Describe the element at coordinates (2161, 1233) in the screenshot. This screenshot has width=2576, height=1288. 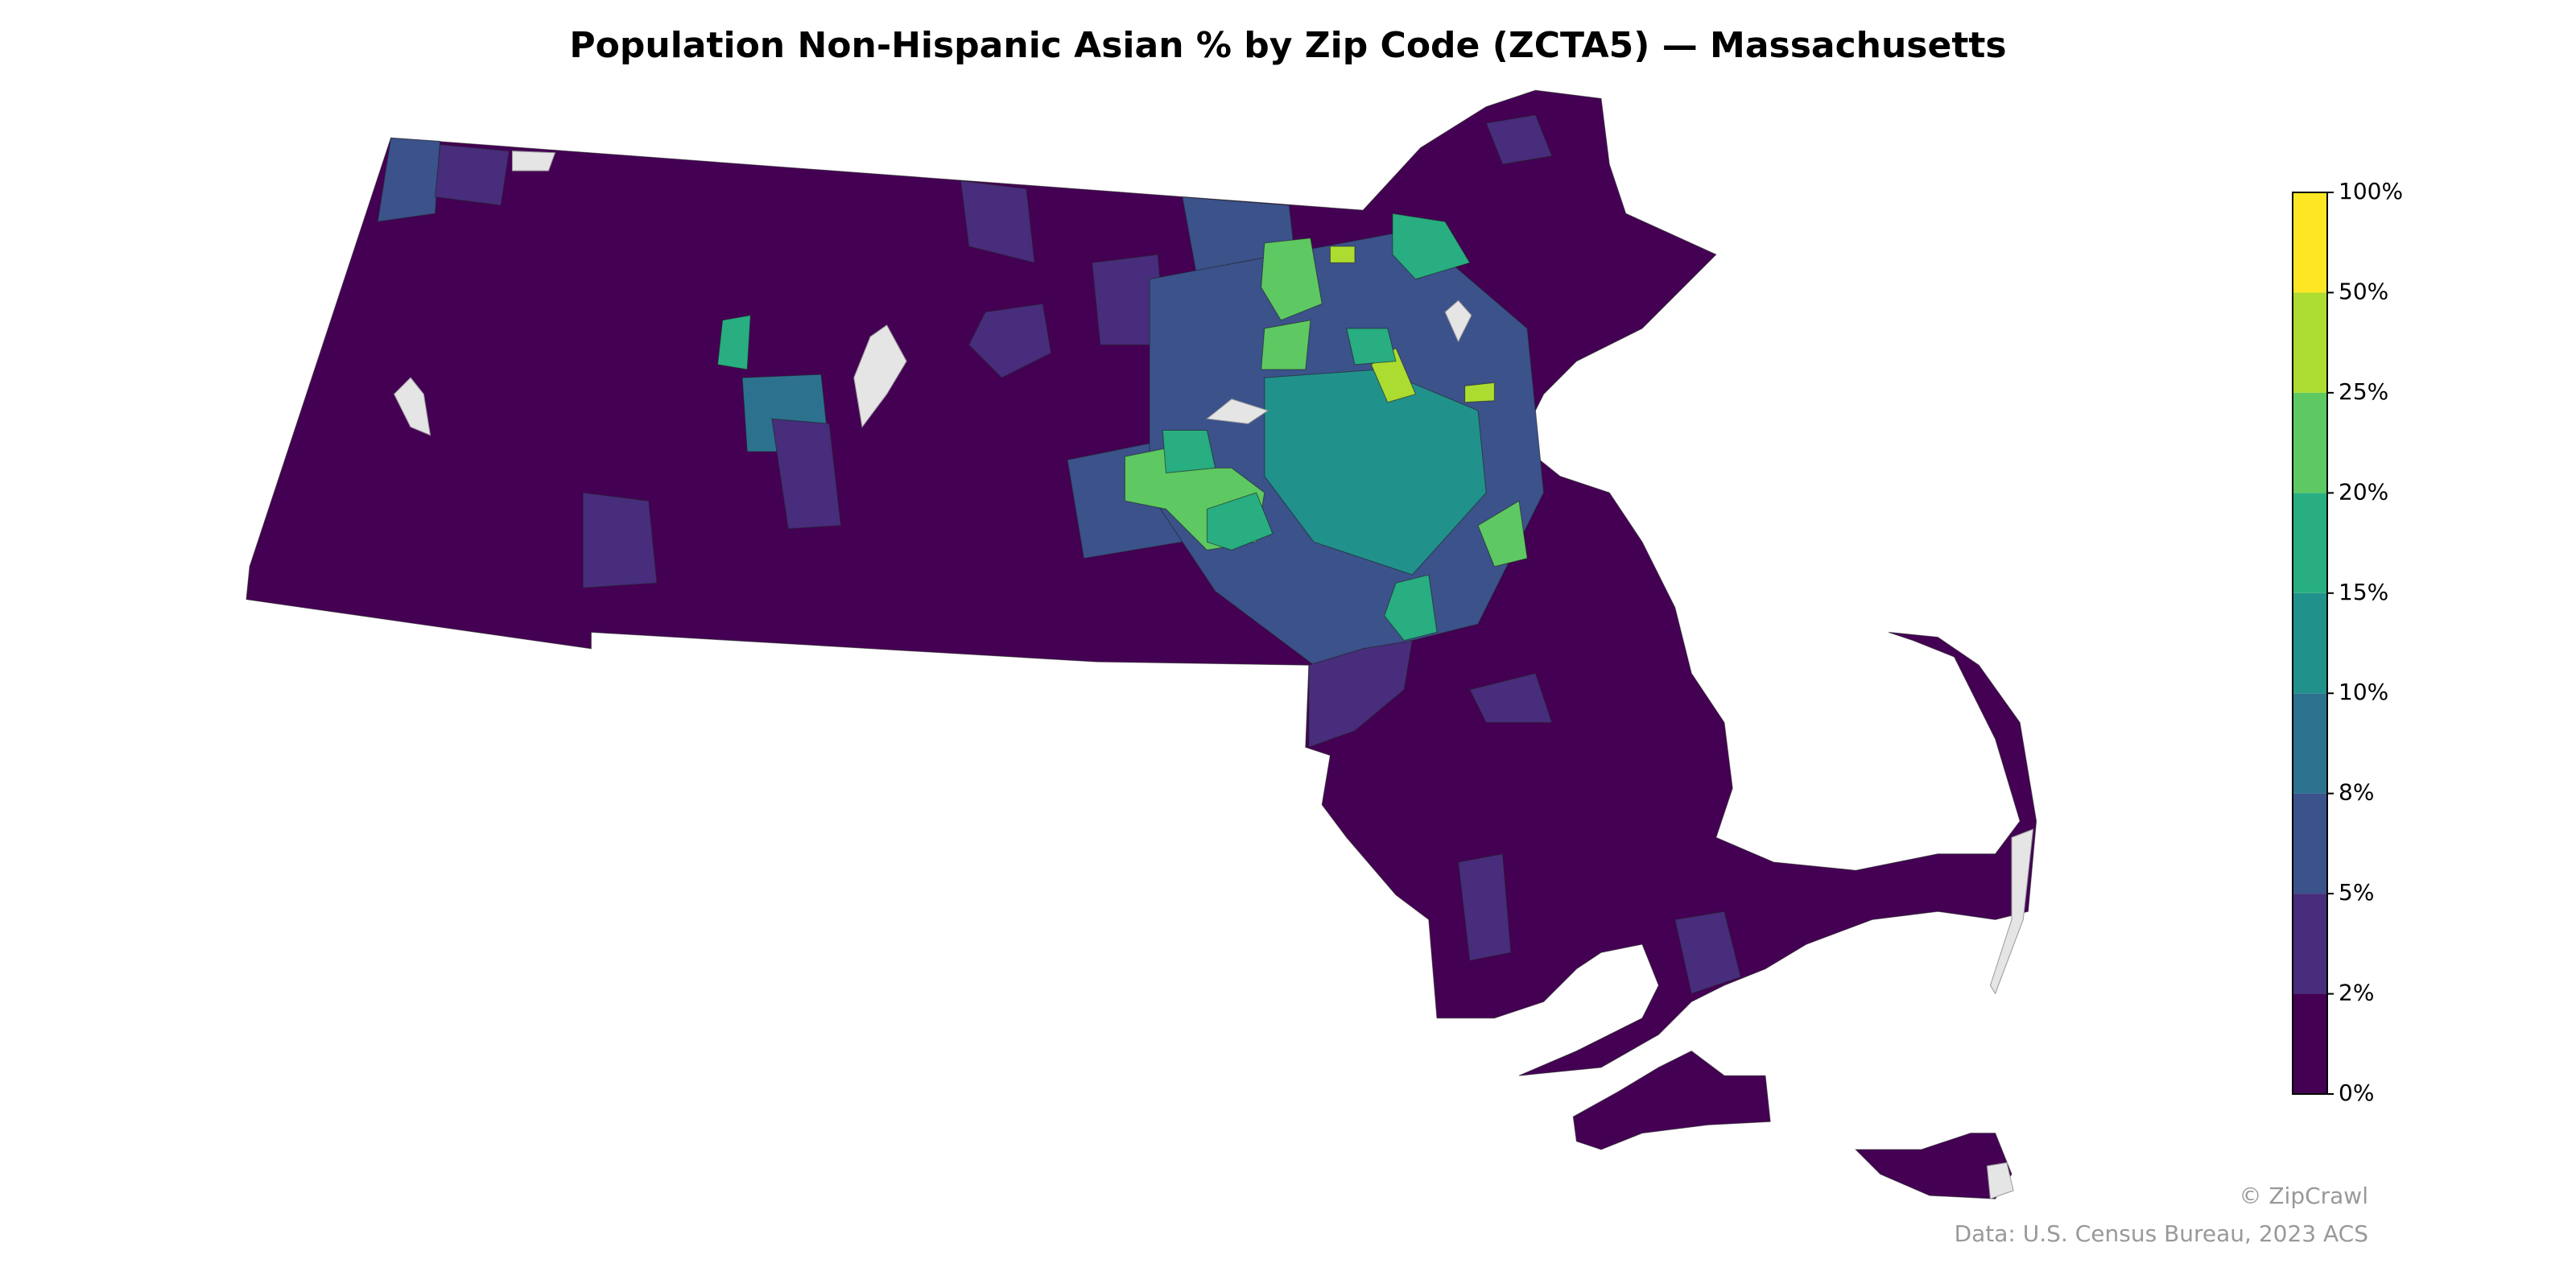
I see `data-source: Data: U.S. Census Bureau, 2023 ACS` at that location.